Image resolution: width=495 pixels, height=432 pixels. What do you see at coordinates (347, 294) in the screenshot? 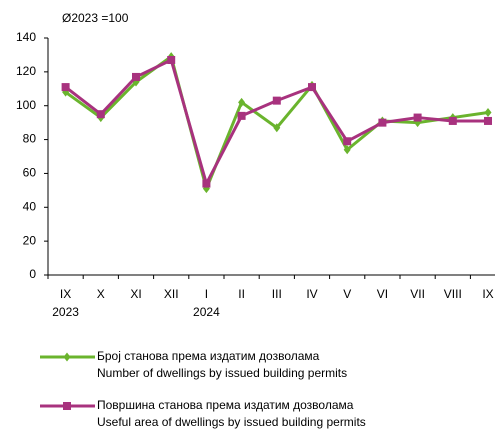
I see `x-tick-label: V` at bounding box center [347, 294].